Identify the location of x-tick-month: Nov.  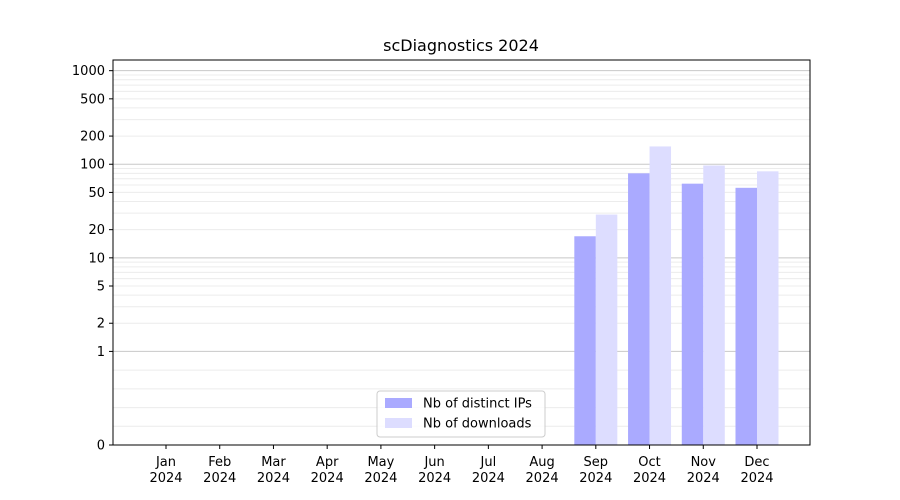
(704, 462).